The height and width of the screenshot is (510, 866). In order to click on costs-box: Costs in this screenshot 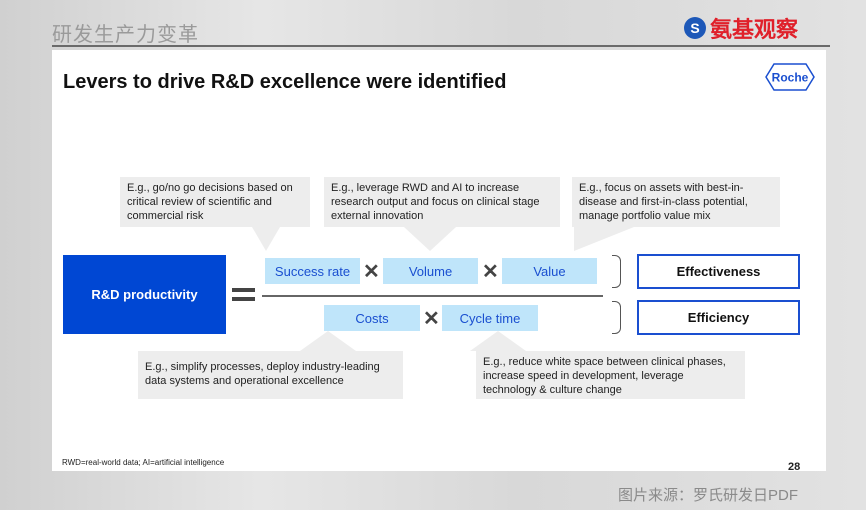, I will do `click(372, 318)`.